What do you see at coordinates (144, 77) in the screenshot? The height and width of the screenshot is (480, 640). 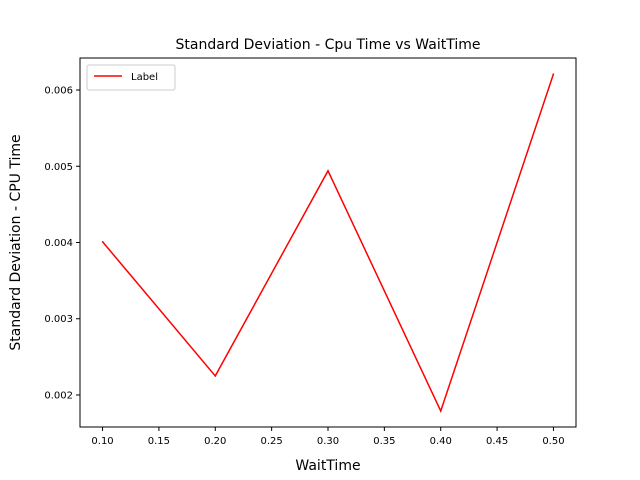 I see `legend-entry-label: Label` at bounding box center [144, 77].